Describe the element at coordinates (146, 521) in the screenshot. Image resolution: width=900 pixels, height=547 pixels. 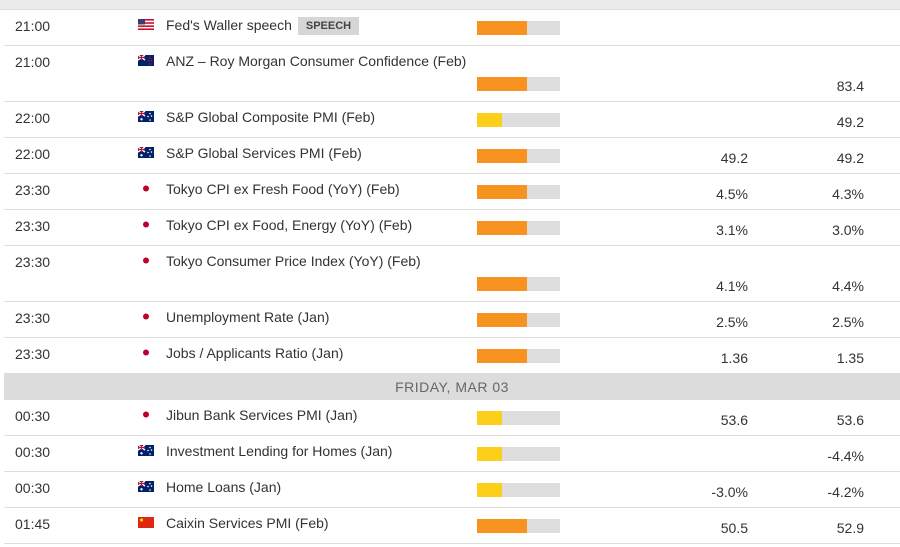
I see `cn-flag-icon` at that location.